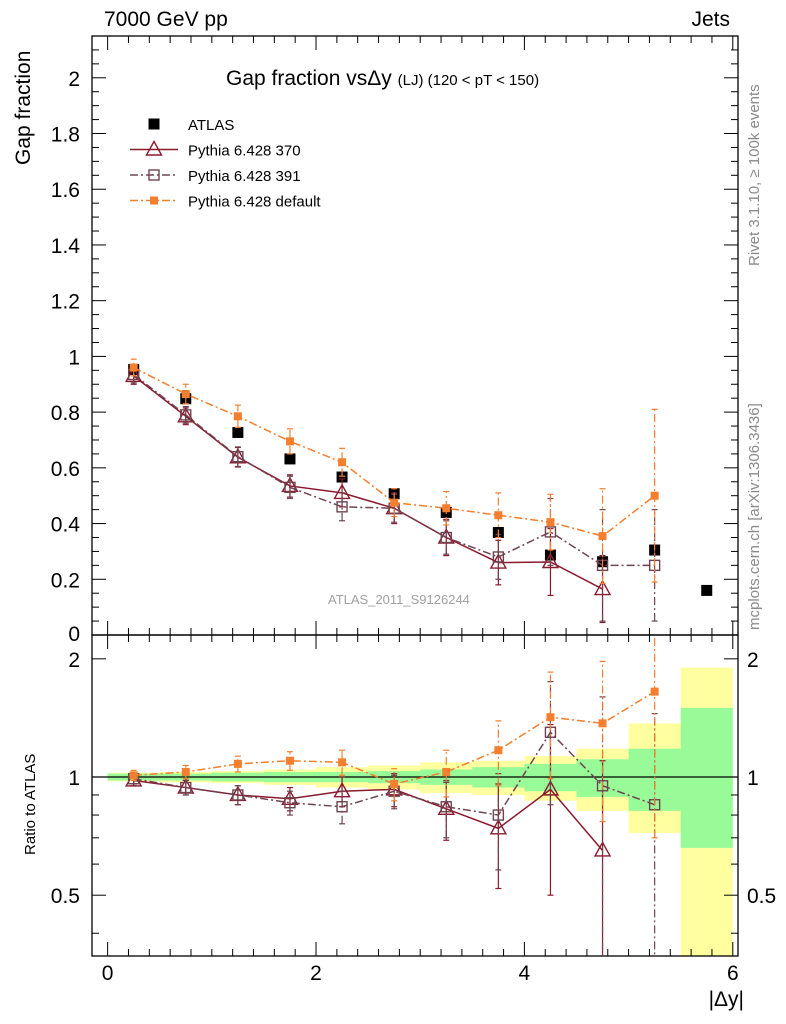  What do you see at coordinates (154, 124) in the screenshot?
I see `legend-marker-atlas` at bounding box center [154, 124].